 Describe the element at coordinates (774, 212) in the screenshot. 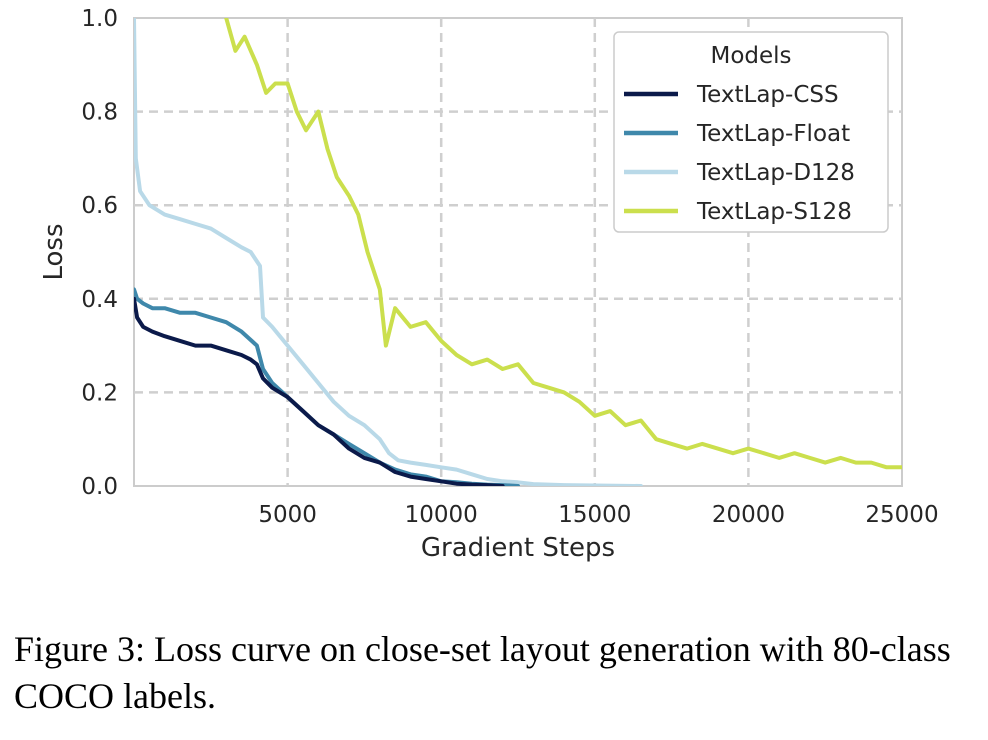

I see `legend-label: TextLap-S128` at that location.